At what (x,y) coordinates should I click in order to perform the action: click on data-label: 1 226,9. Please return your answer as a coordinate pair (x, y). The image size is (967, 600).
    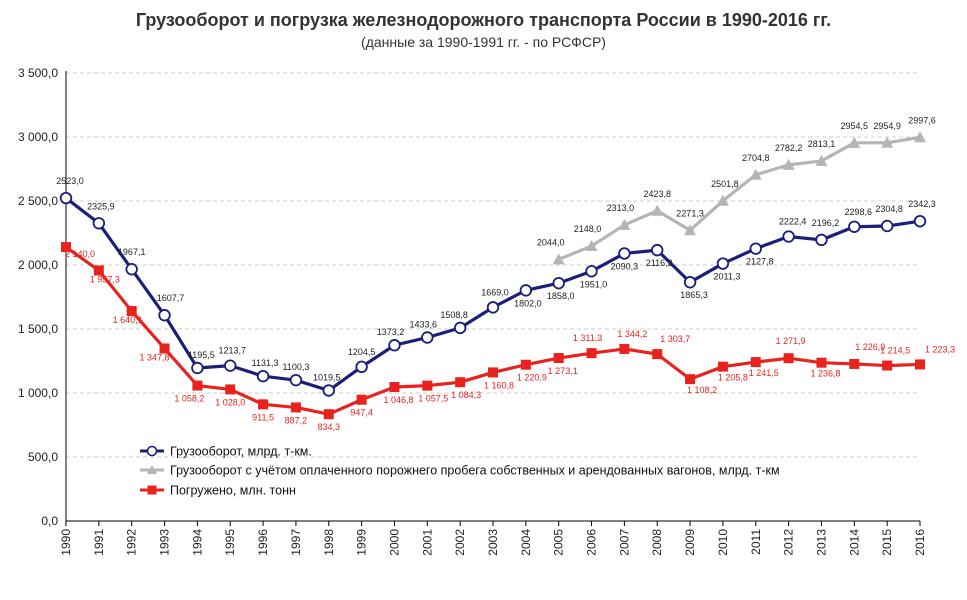
    Looking at the image, I should click on (870, 347).